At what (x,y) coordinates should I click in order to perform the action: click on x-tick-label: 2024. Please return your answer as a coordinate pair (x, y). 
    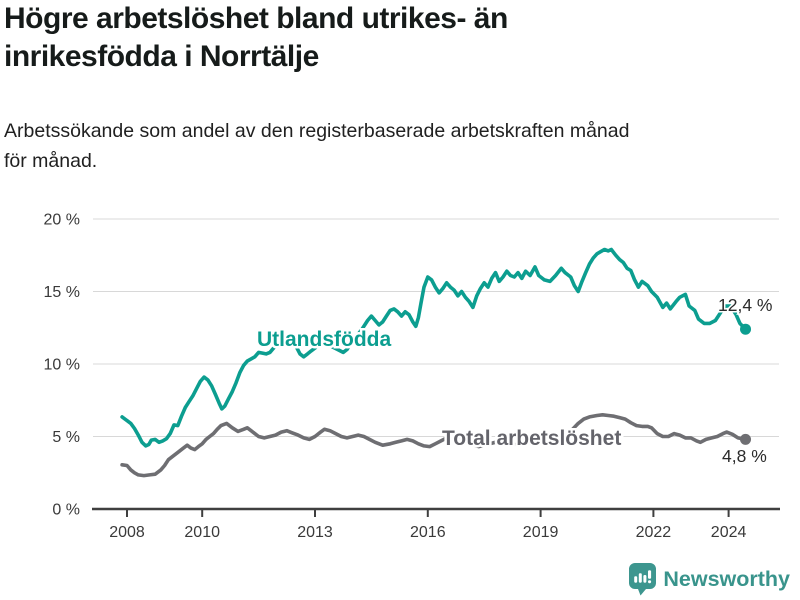
    Looking at the image, I should click on (729, 532).